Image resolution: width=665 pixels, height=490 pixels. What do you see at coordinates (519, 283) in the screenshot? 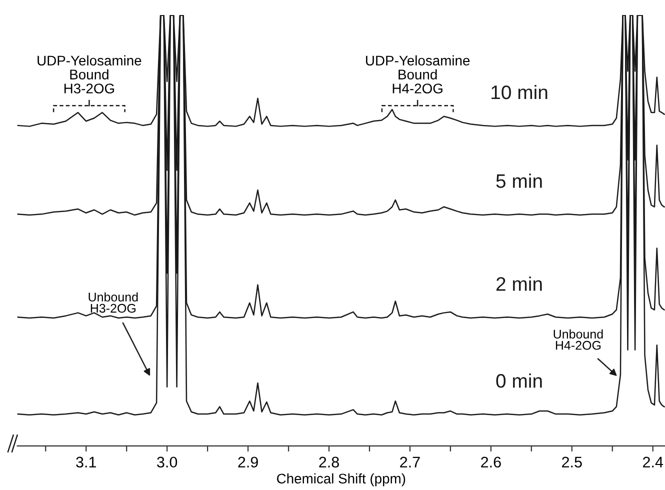
I see `series-label: 2 min` at bounding box center [519, 283].